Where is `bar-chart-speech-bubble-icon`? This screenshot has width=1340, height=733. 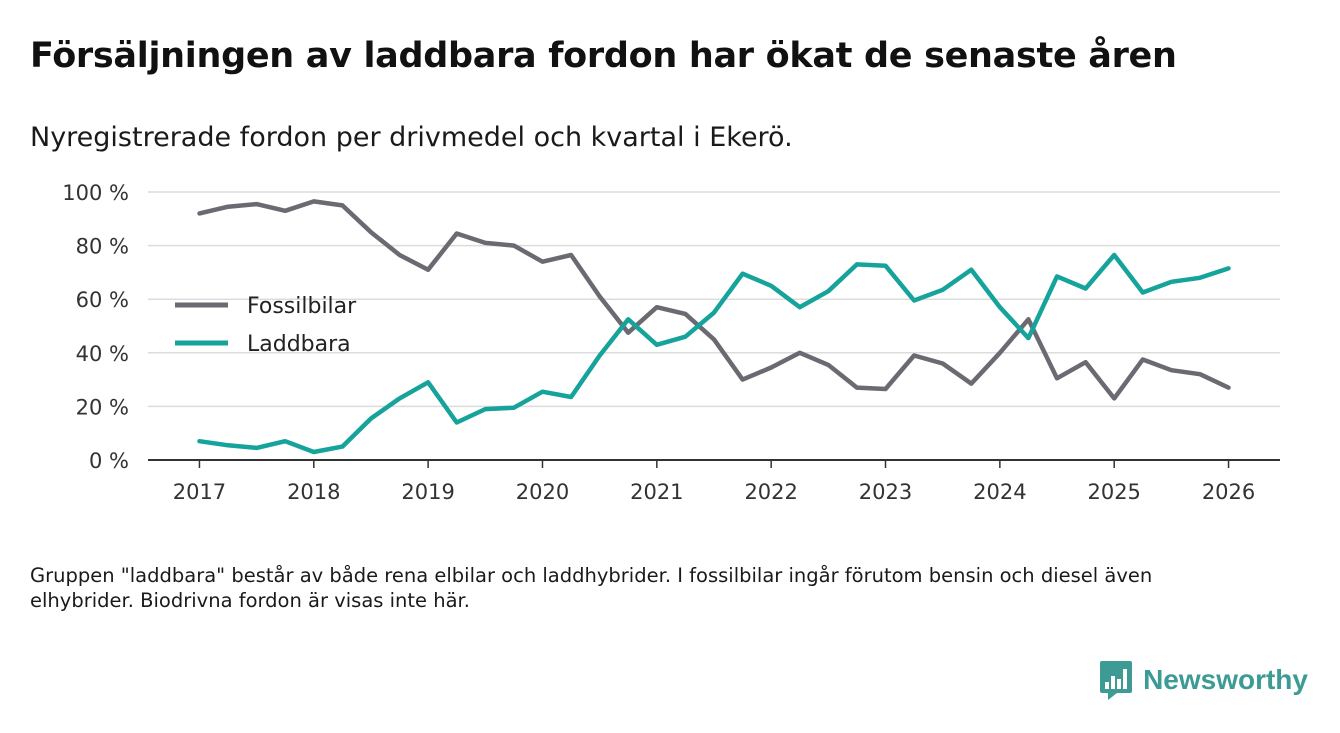
bar-chart-speech-bubble-icon is located at coordinates (1116, 680).